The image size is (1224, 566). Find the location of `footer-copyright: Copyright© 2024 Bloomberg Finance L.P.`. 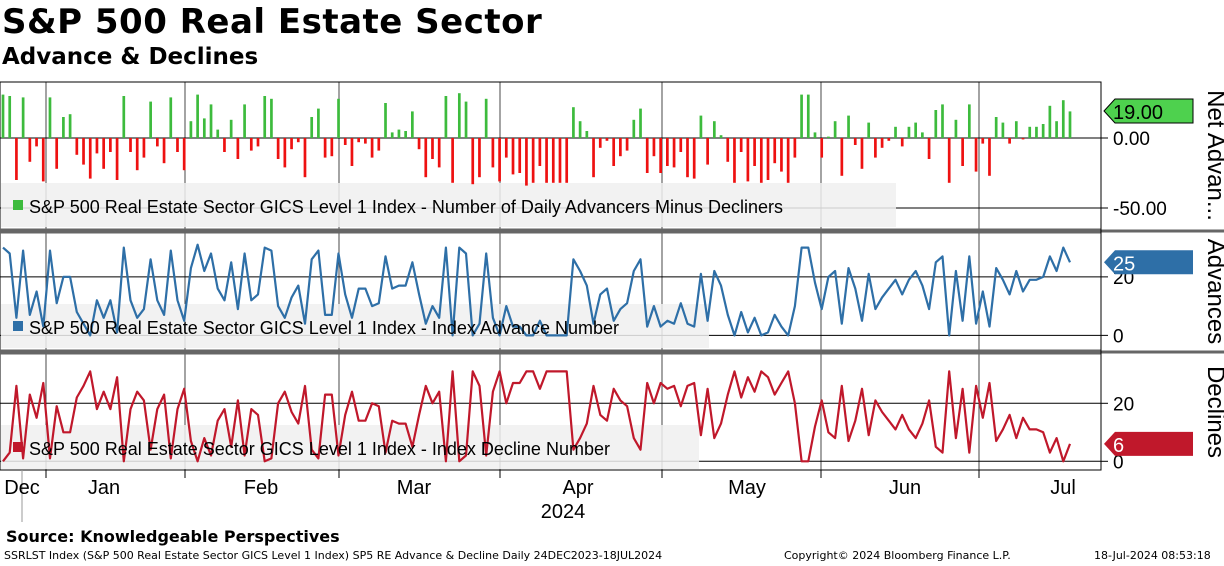

footer-copyright: Copyright© 2024 Bloomberg Finance L.P. is located at coordinates (897, 555).